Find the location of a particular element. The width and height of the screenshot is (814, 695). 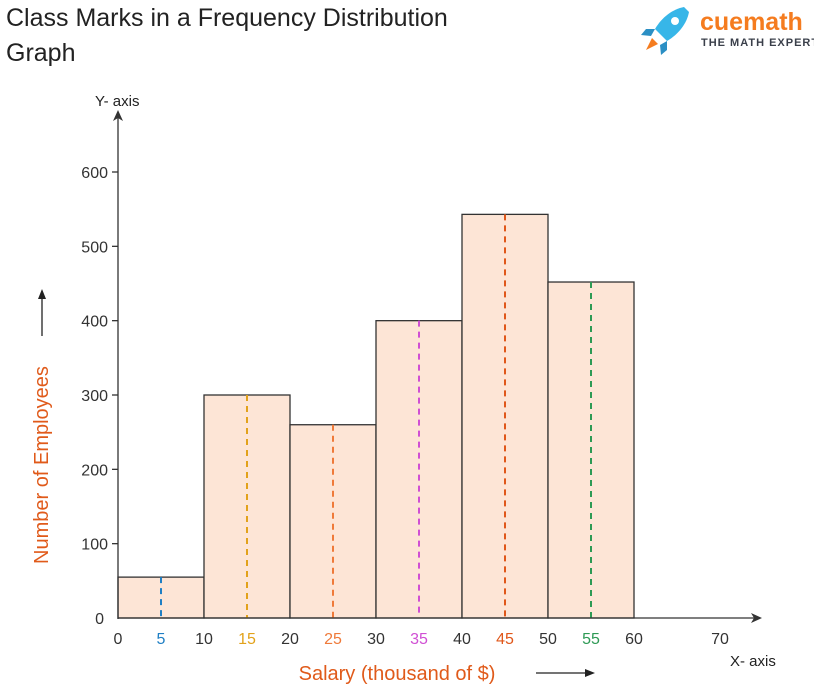

y-tick-group: 0 100 200 300 400 500 600 is located at coordinates (99, 396).